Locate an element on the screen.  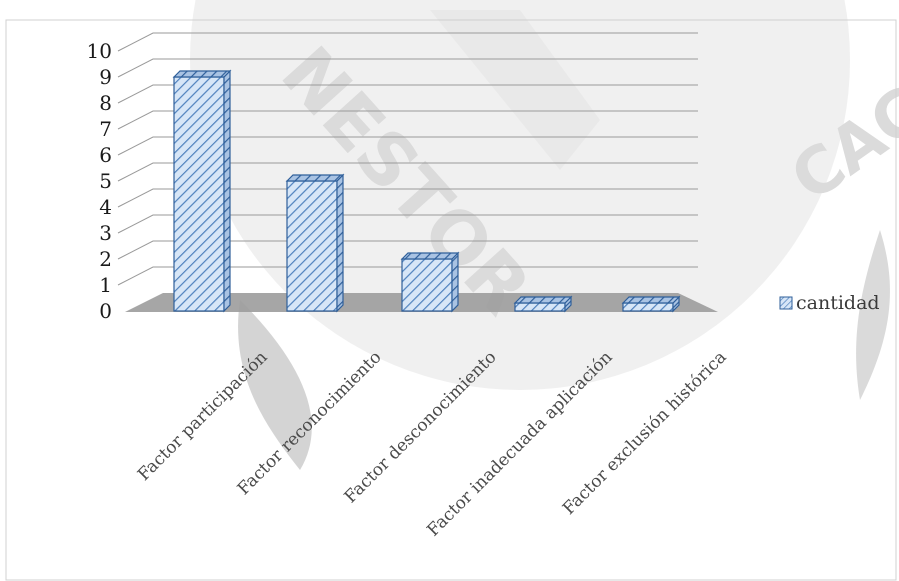
y-tick-label: 4 is located at coordinates (105, 207).